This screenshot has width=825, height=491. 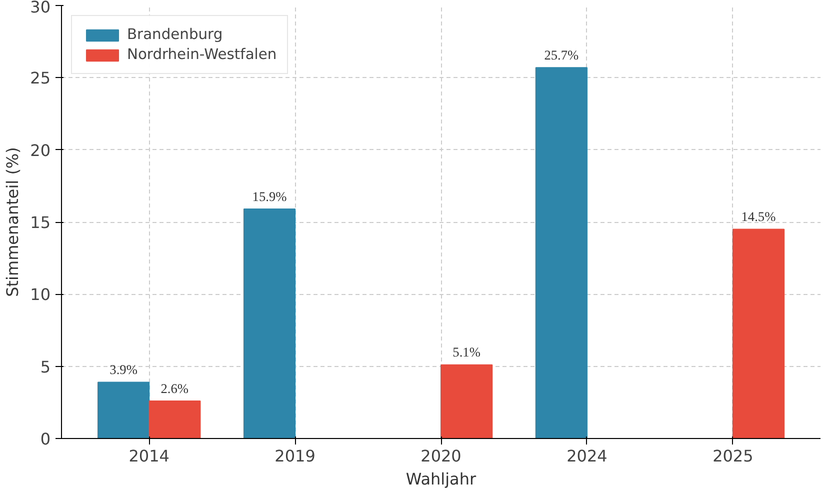 What do you see at coordinates (40, 150) in the screenshot?
I see `y-tick-label: 20` at bounding box center [40, 150].